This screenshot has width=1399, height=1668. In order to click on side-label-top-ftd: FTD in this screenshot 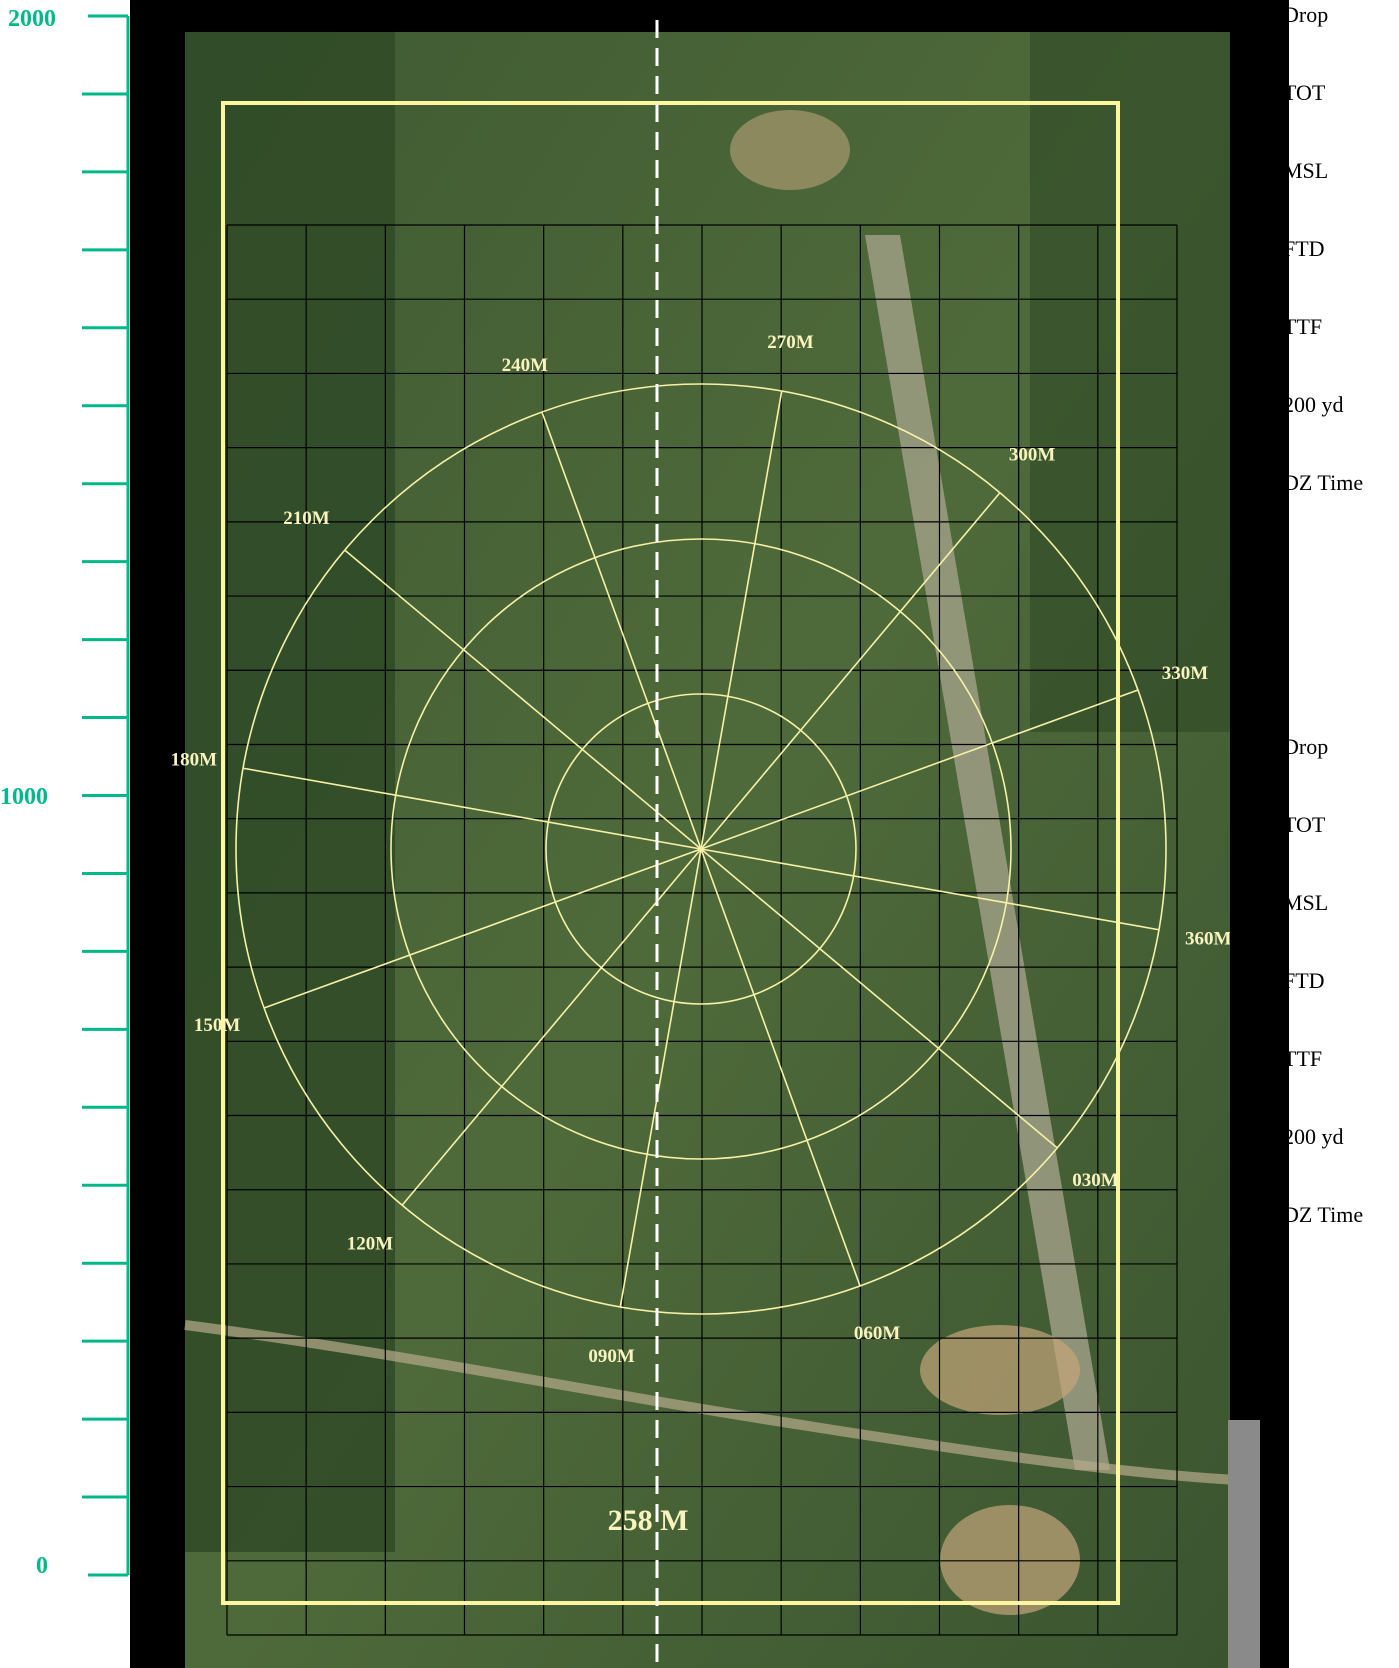, I will do `click(1304, 248)`.